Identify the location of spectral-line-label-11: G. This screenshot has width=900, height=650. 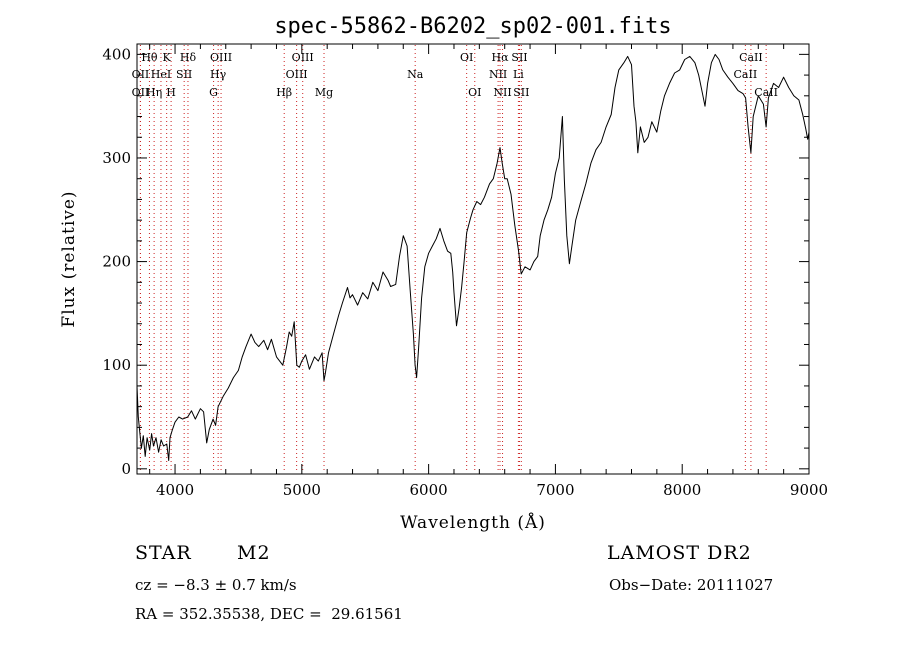
(213, 92).